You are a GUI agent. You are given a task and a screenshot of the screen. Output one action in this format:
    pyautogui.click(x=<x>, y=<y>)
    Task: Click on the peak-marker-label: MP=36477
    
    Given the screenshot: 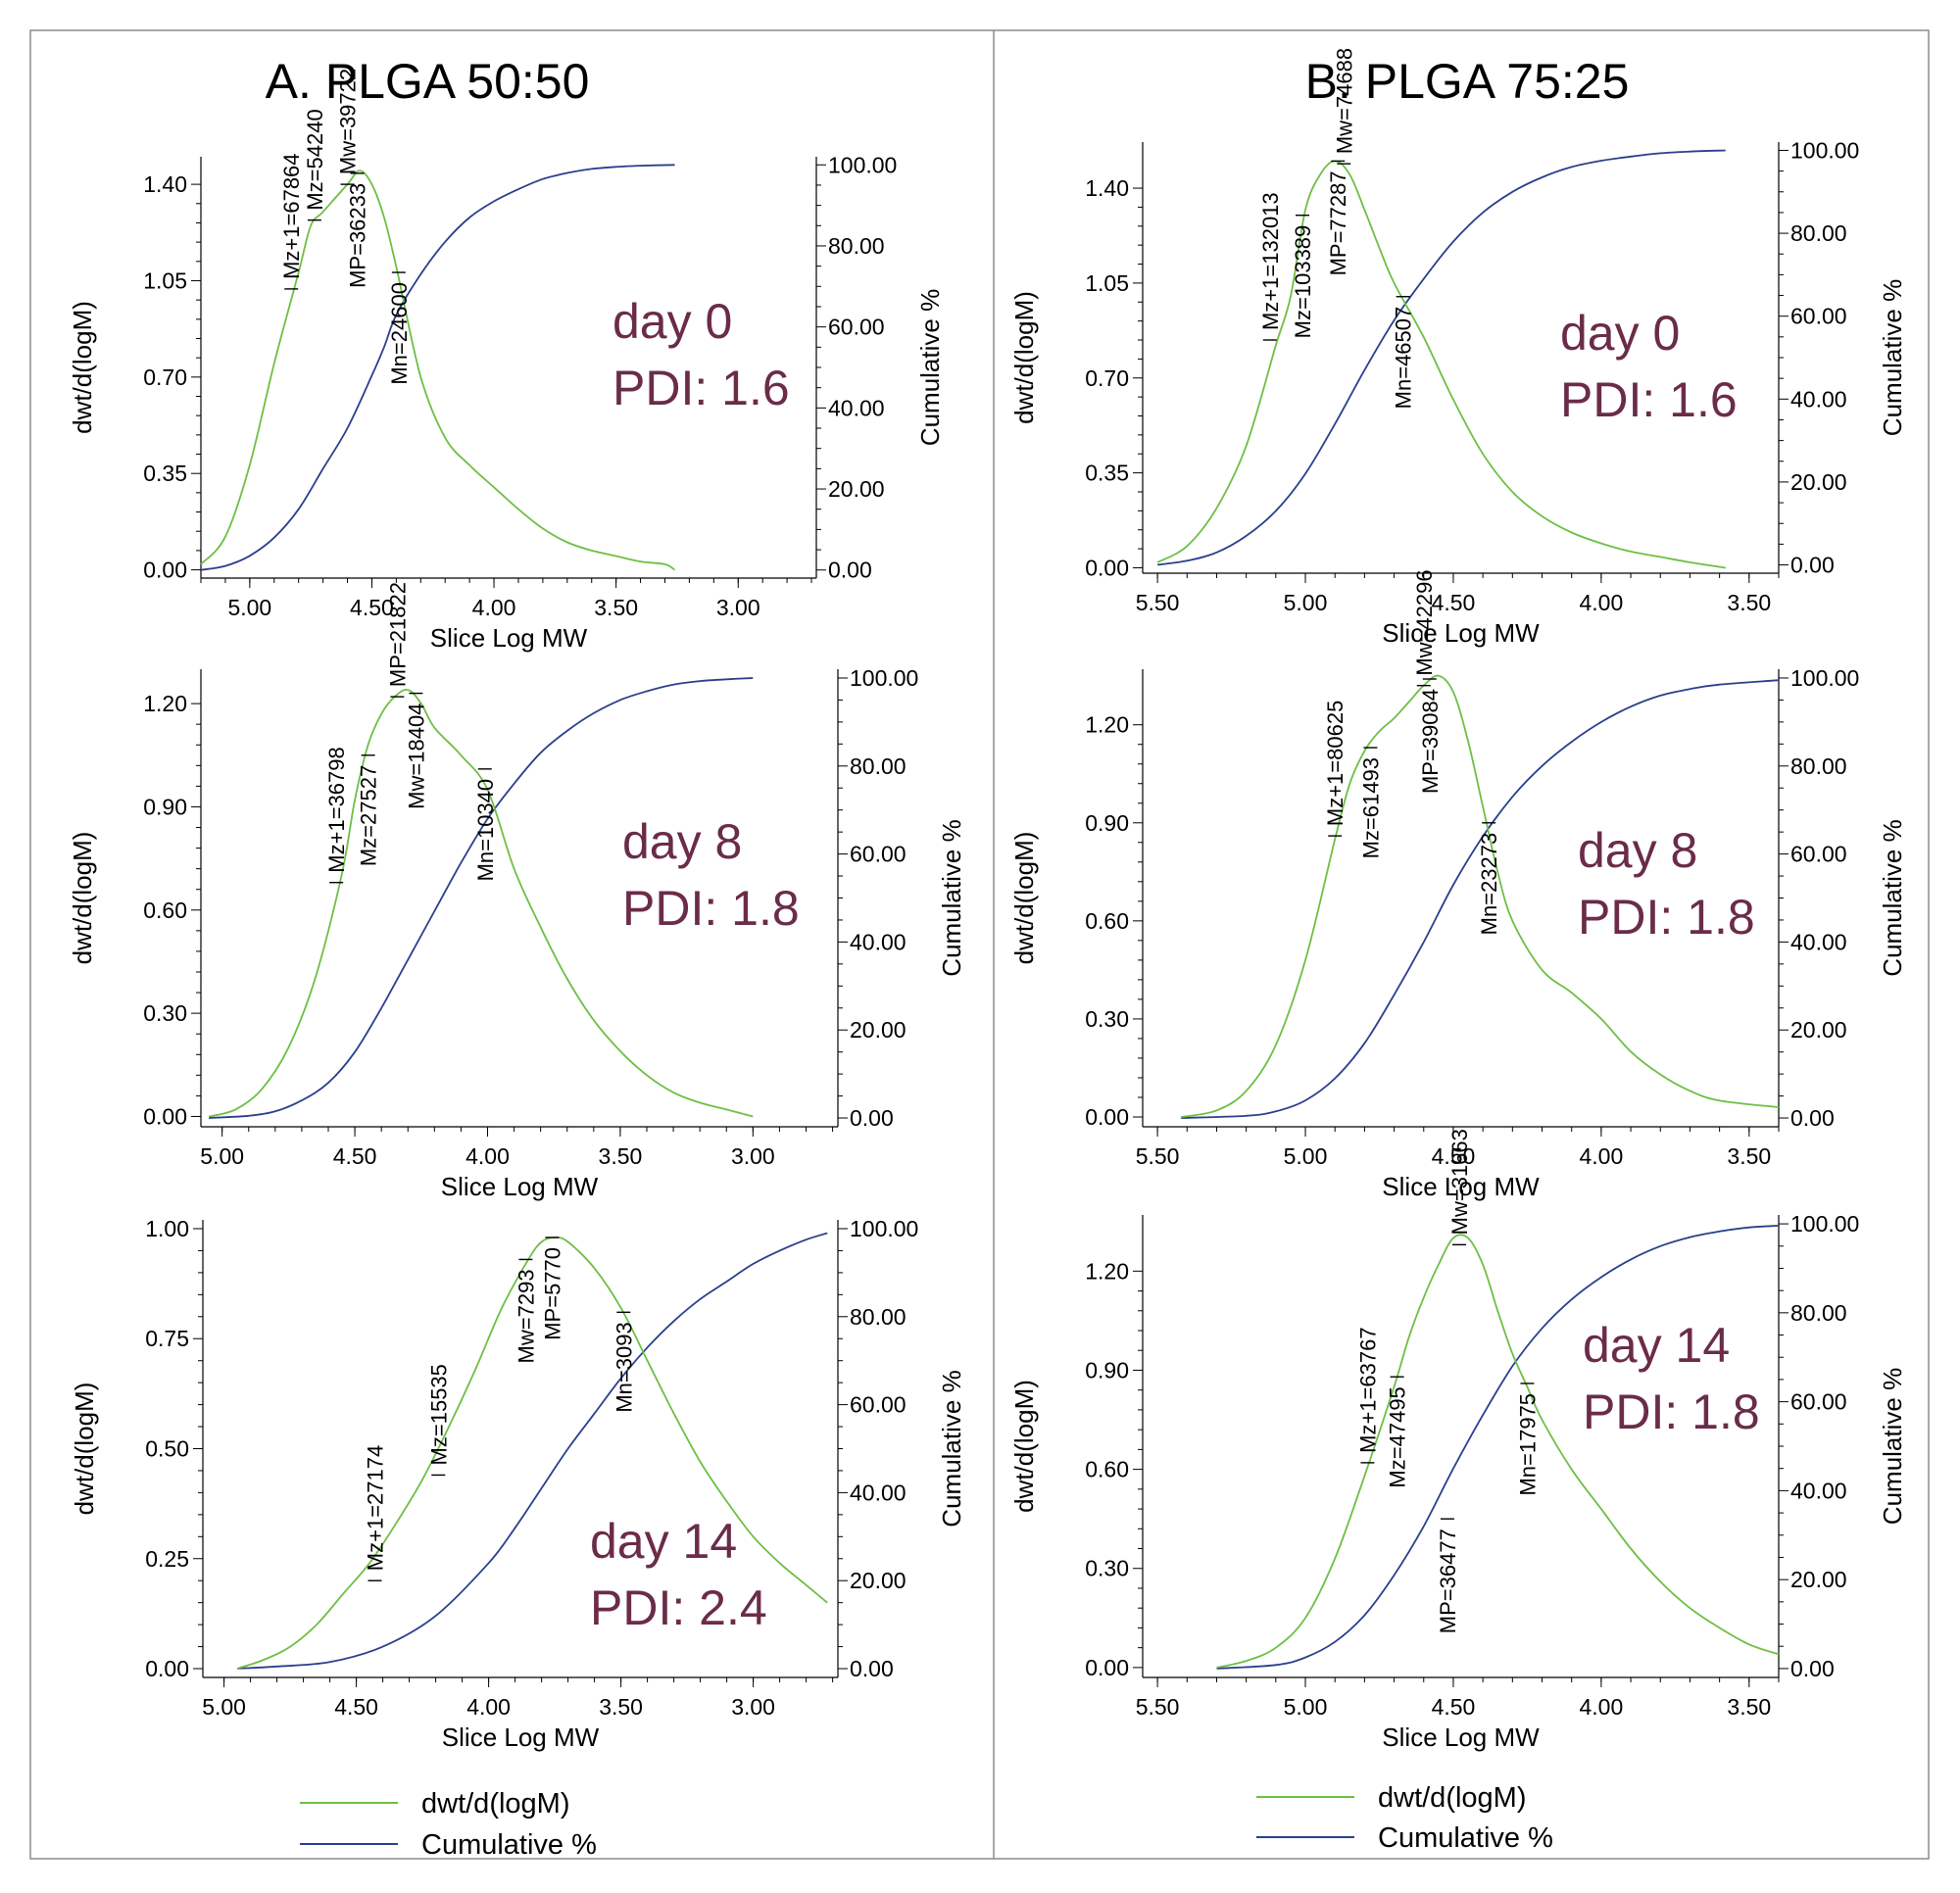 What is the action you would take?
    pyautogui.click(x=1448, y=1581)
    